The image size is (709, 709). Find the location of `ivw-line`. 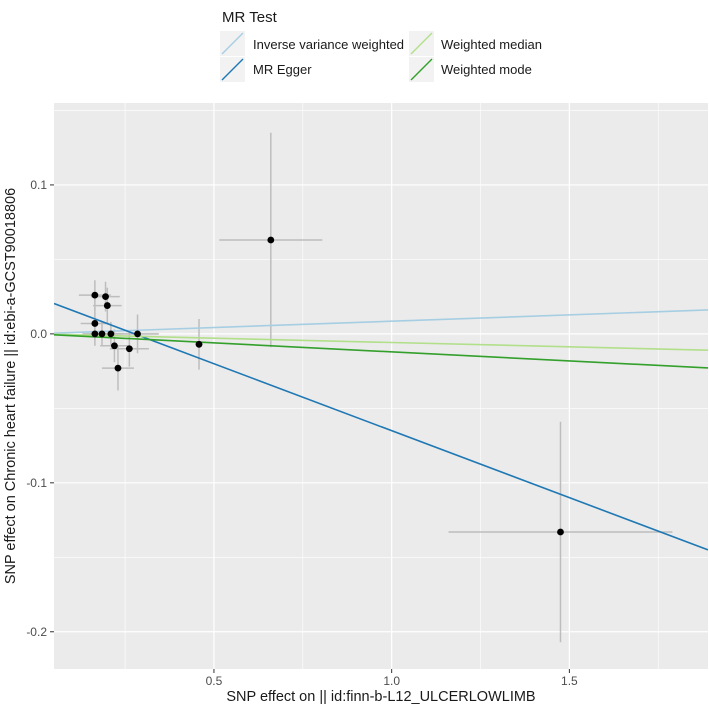

ivw-line is located at coordinates (381, 322).